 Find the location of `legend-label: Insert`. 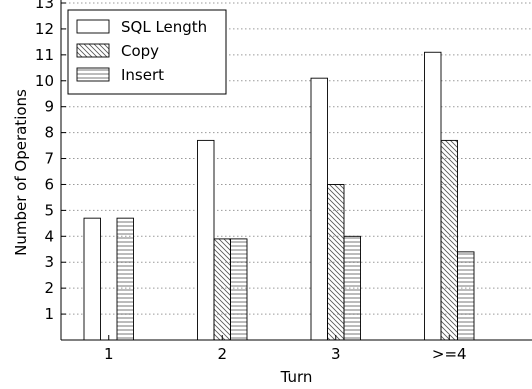

legend-label: Insert is located at coordinates (142, 75).